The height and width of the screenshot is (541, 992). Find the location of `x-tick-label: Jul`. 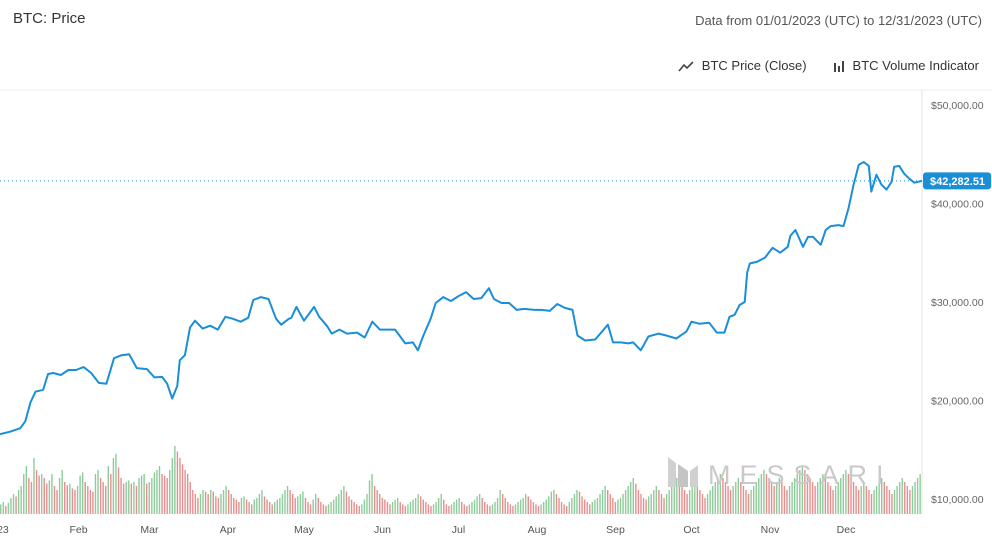

x-tick-label: Jul is located at coordinates (458, 530).